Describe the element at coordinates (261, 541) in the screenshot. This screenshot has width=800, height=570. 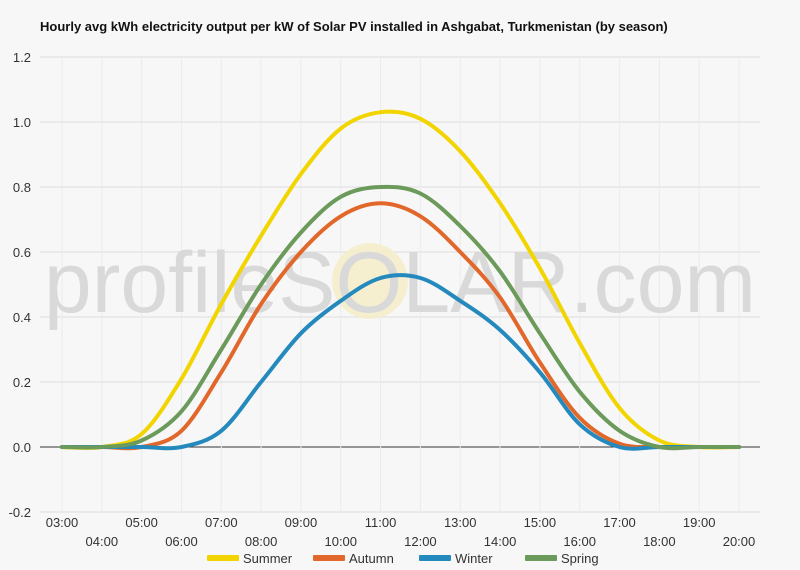
I see `x-tick-label: 08:00` at that location.